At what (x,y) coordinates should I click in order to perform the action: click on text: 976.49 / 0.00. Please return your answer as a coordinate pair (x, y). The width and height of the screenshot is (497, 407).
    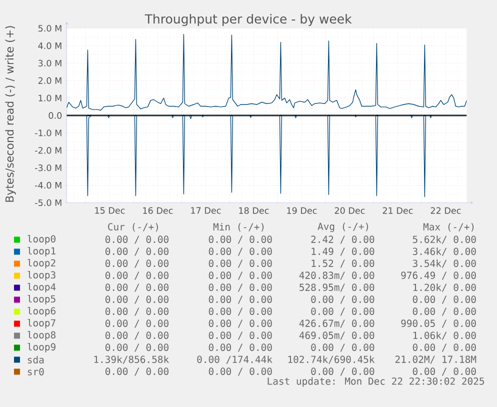
    Looking at the image, I should click on (438, 276).